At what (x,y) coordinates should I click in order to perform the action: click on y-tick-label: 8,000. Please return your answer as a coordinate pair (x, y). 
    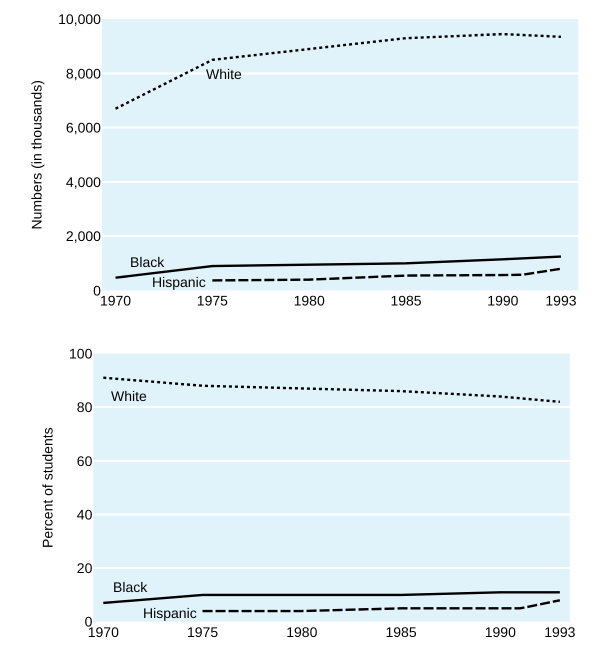
    Looking at the image, I should click on (84, 73).